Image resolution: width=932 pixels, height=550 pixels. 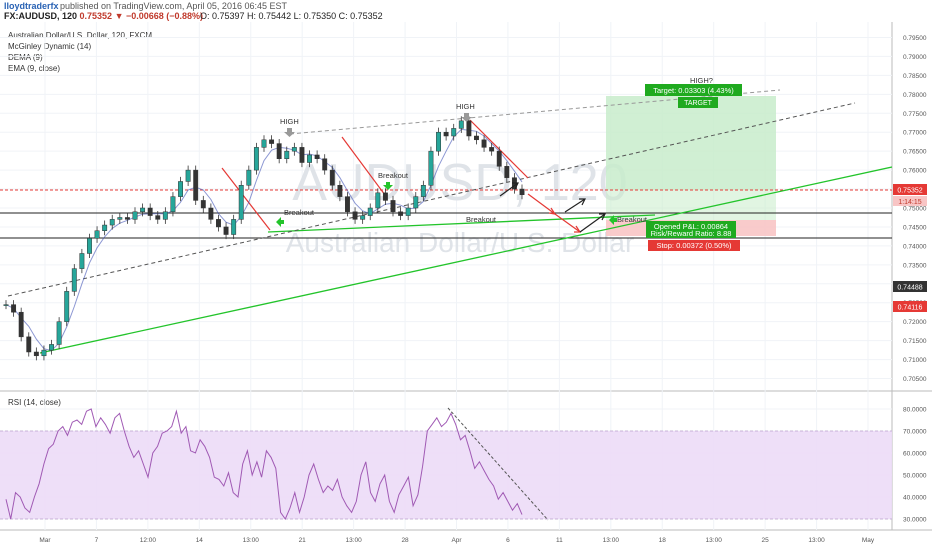 What do you see at coordinates (915, 38) in the screenshot?
I see `price-tick-label: 0.79500` at bounding box center [915, 38].